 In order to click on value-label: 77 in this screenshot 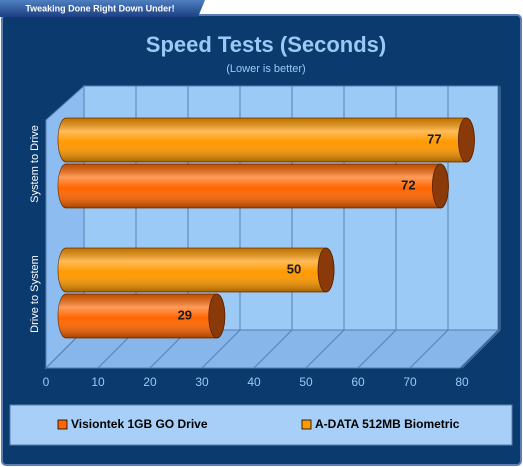, I will do `click(434, 138)`.